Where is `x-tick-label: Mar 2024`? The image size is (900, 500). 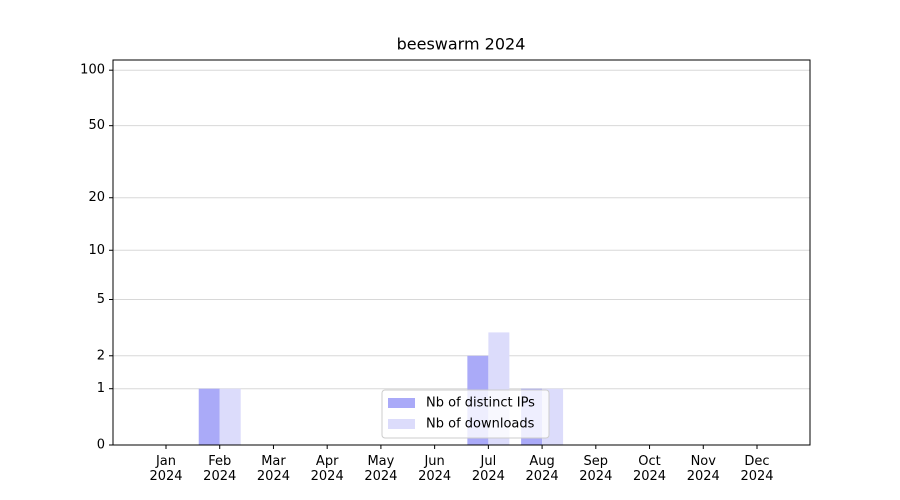 x-tick-label: Mar 2024 is located at coordinates (273, 469).